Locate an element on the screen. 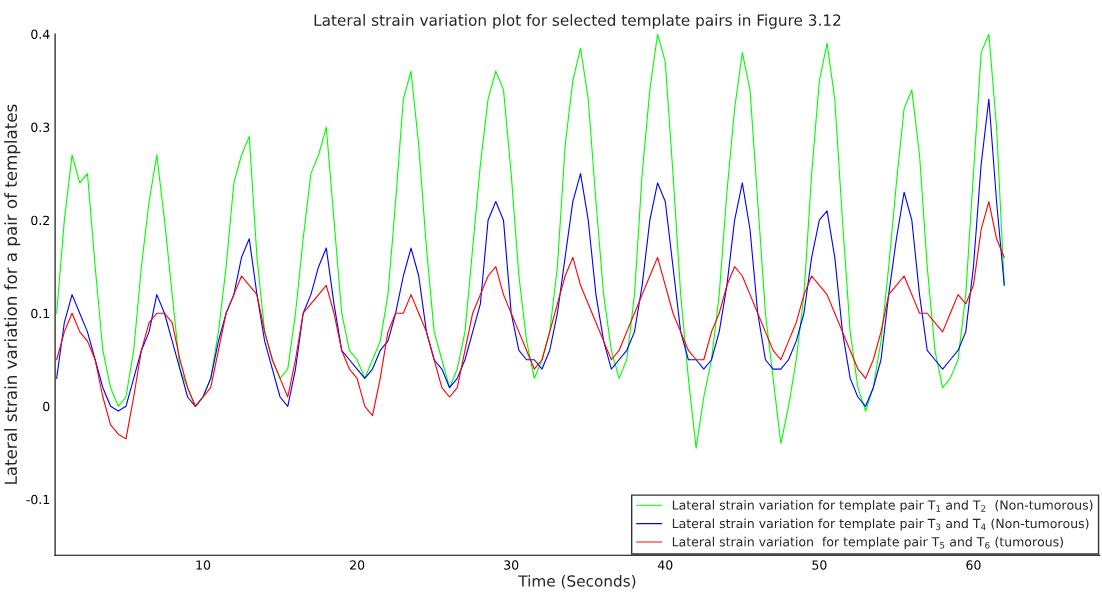 The image size is (1102, 597). legend-label: Lateral strain variation for template pair T$_{1}$ and T$_{2}$ (Non-tumorous) is located at coordinates (882, 506).